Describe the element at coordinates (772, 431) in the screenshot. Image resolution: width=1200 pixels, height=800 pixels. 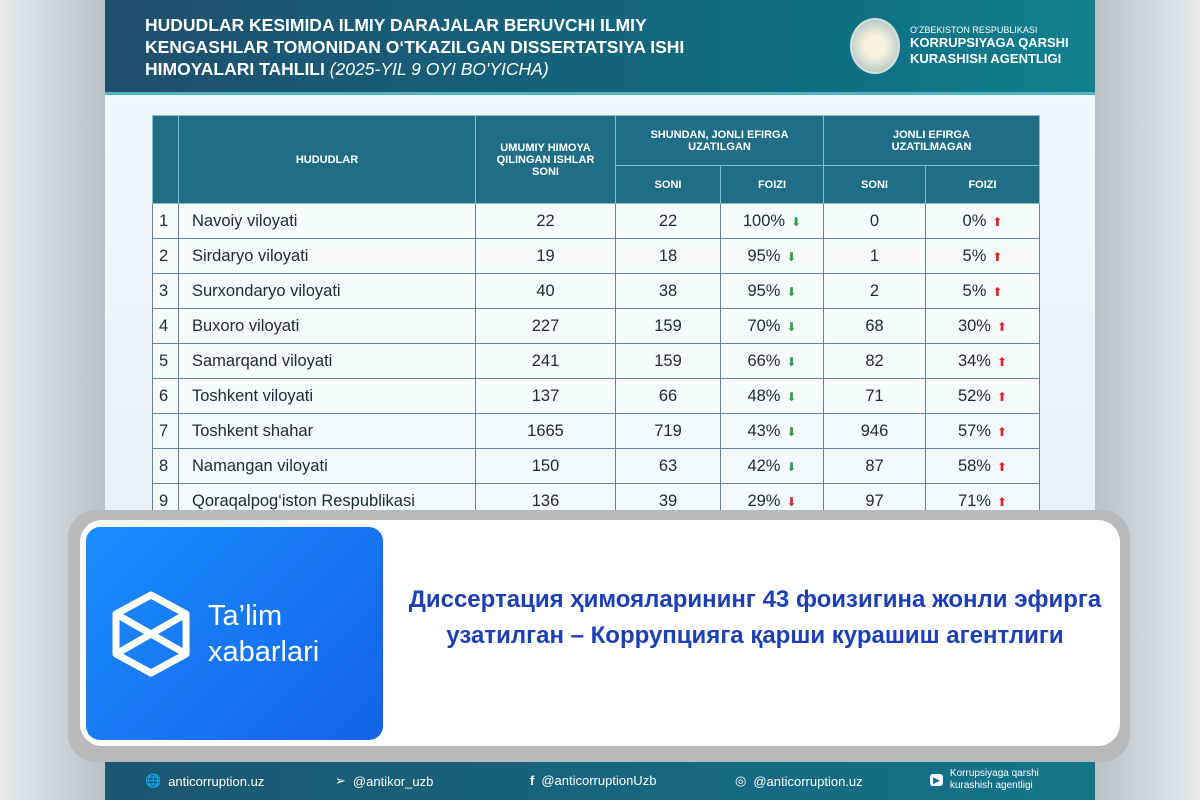
I see `live-percent: 43% ⬇` at that location.